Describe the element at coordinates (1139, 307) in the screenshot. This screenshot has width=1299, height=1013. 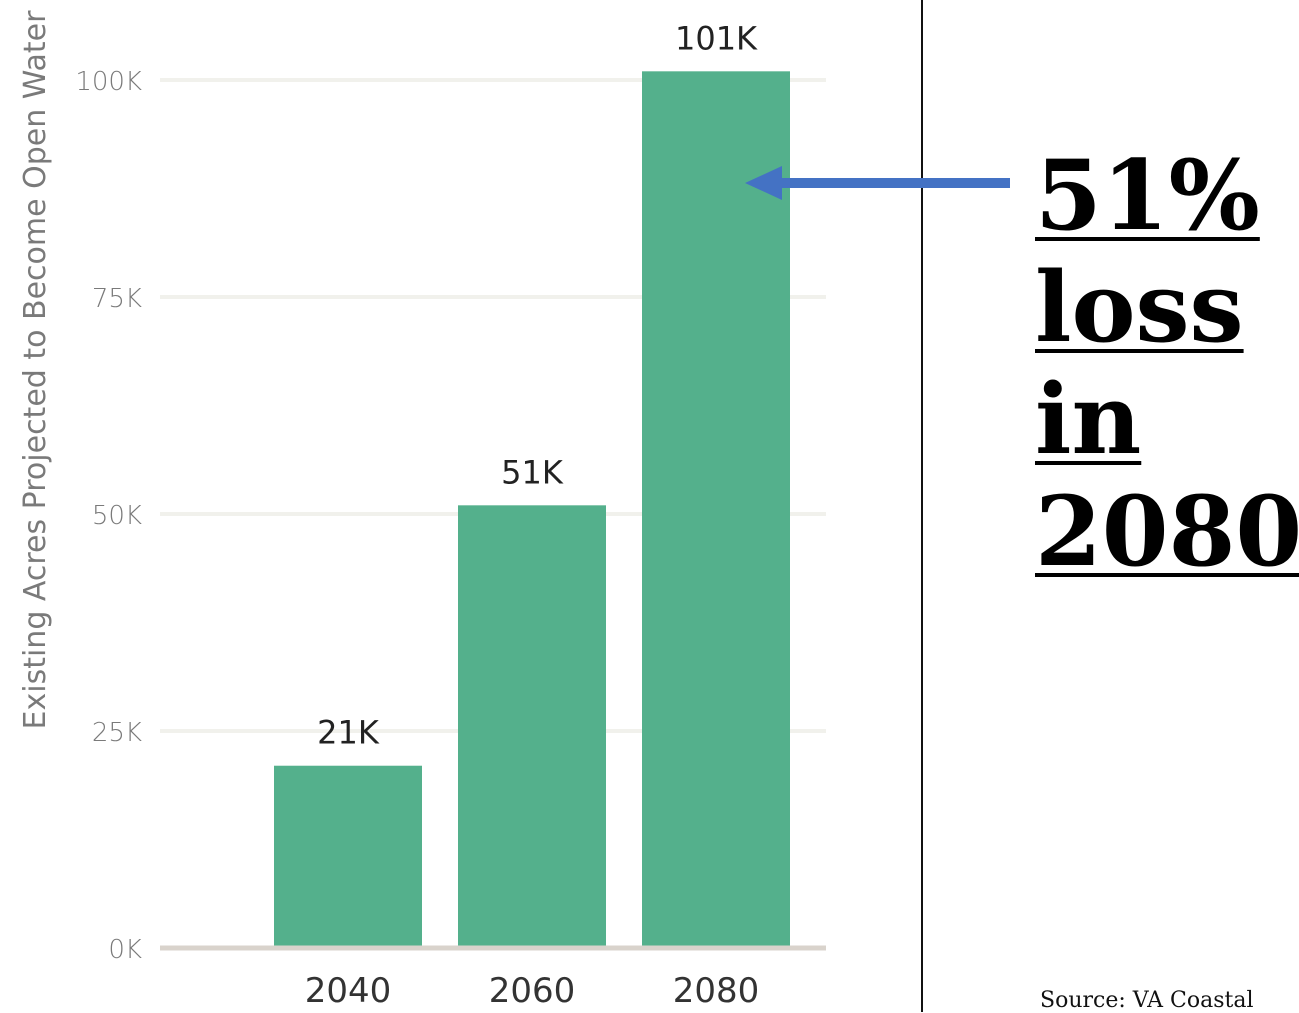
I see `callout-line-2: loss` at that location.